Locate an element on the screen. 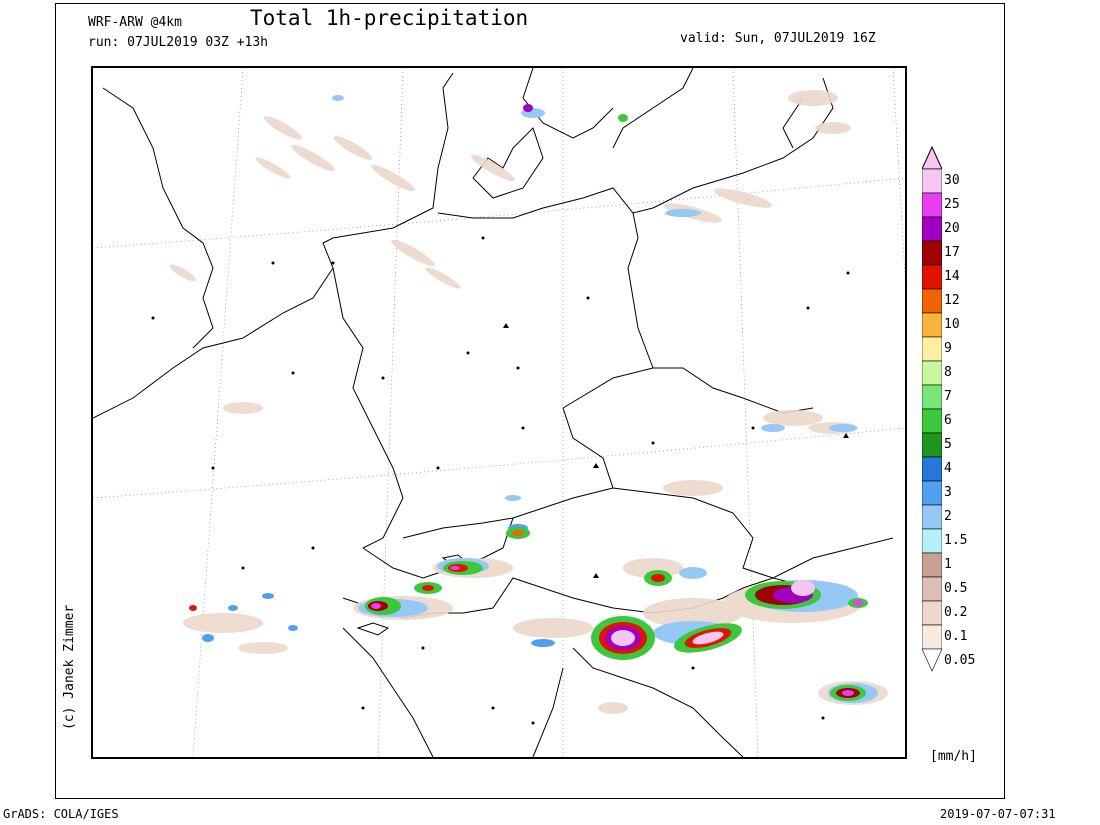 The image size is (1100, 825). legend-label: 0.05 is located at coordinates (960, 660).